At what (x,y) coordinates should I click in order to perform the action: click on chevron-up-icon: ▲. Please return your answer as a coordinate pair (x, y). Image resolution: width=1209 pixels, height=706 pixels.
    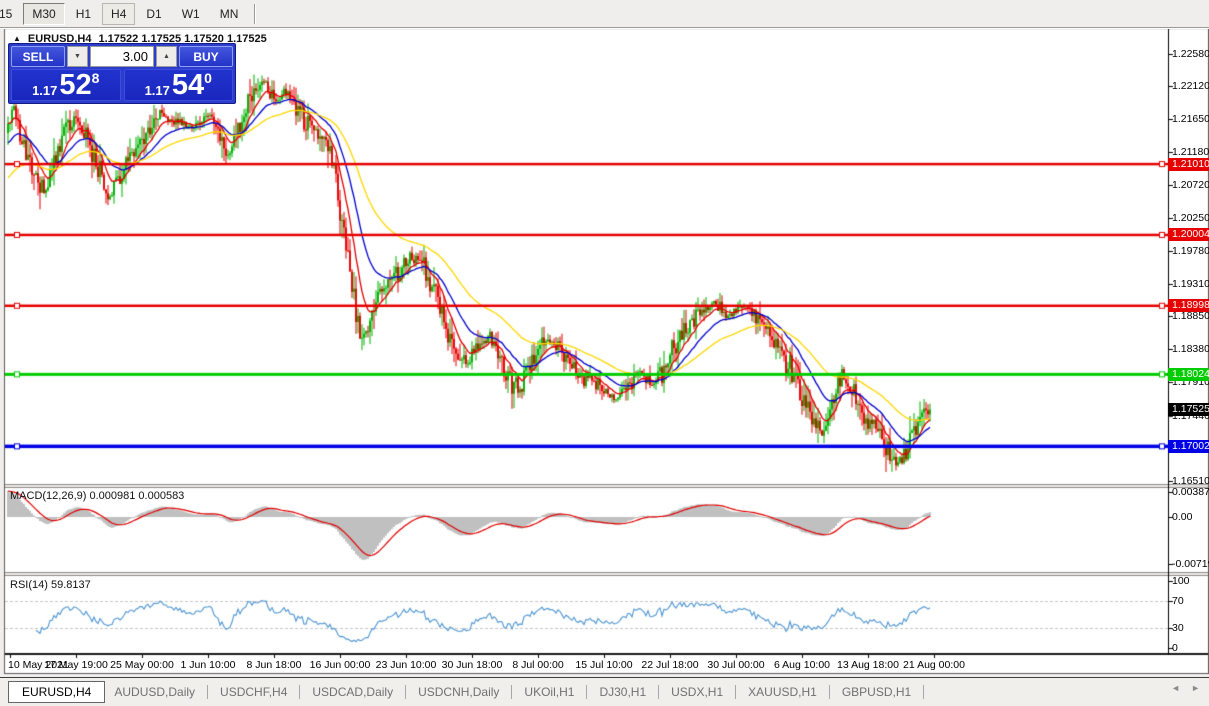
    Looking at the image, I should click on (166, 56).